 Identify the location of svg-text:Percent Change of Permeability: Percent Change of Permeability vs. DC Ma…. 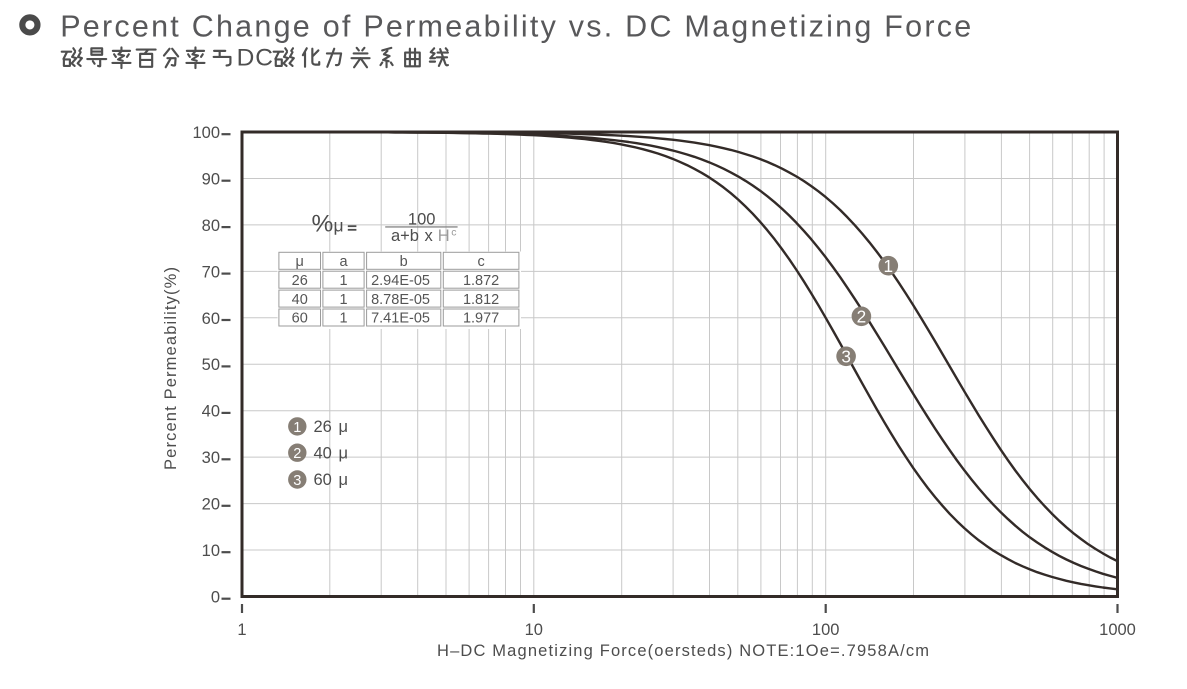
(515, 27).